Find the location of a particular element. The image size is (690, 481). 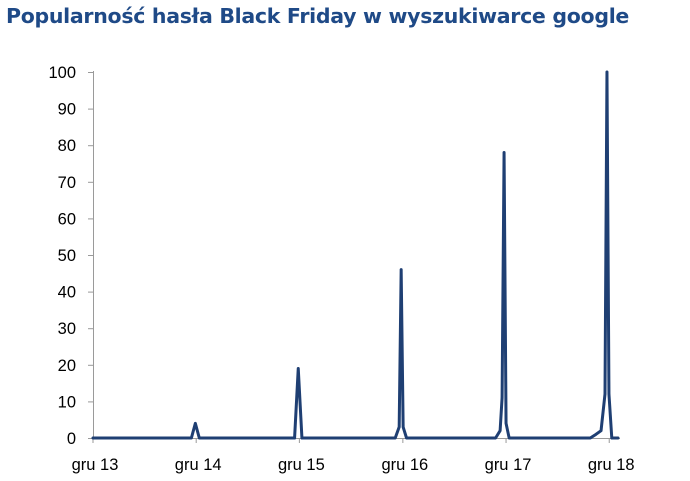

x-tick-label: gru 18 is located at coordinates (611, 465).